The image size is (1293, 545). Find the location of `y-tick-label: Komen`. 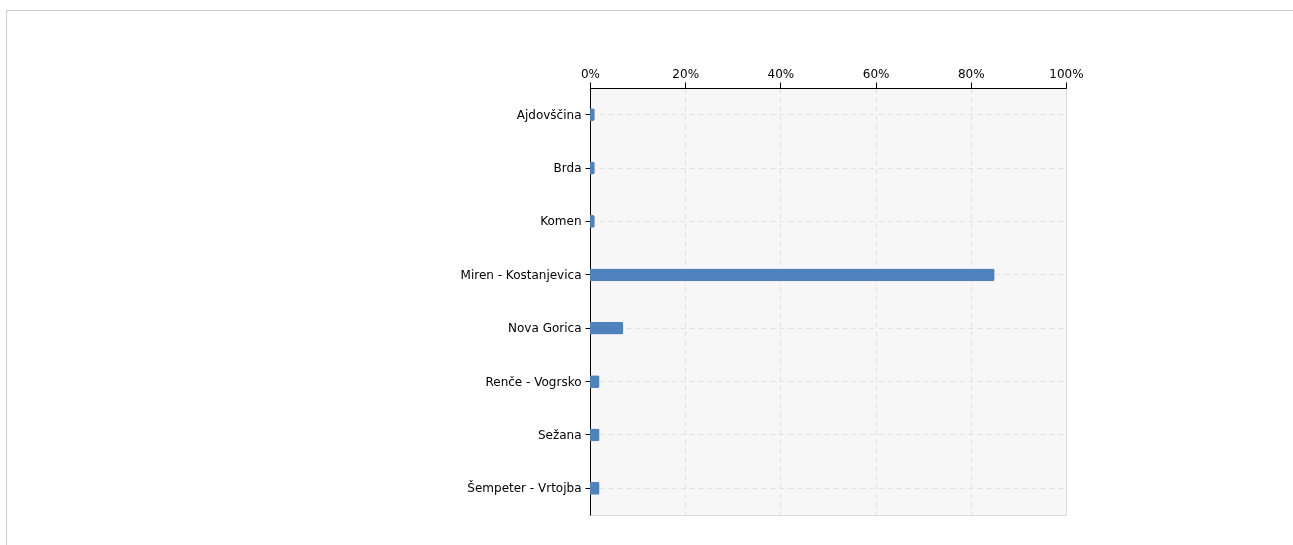

y-tick-label: Komen is located at coordinates (561, 221).